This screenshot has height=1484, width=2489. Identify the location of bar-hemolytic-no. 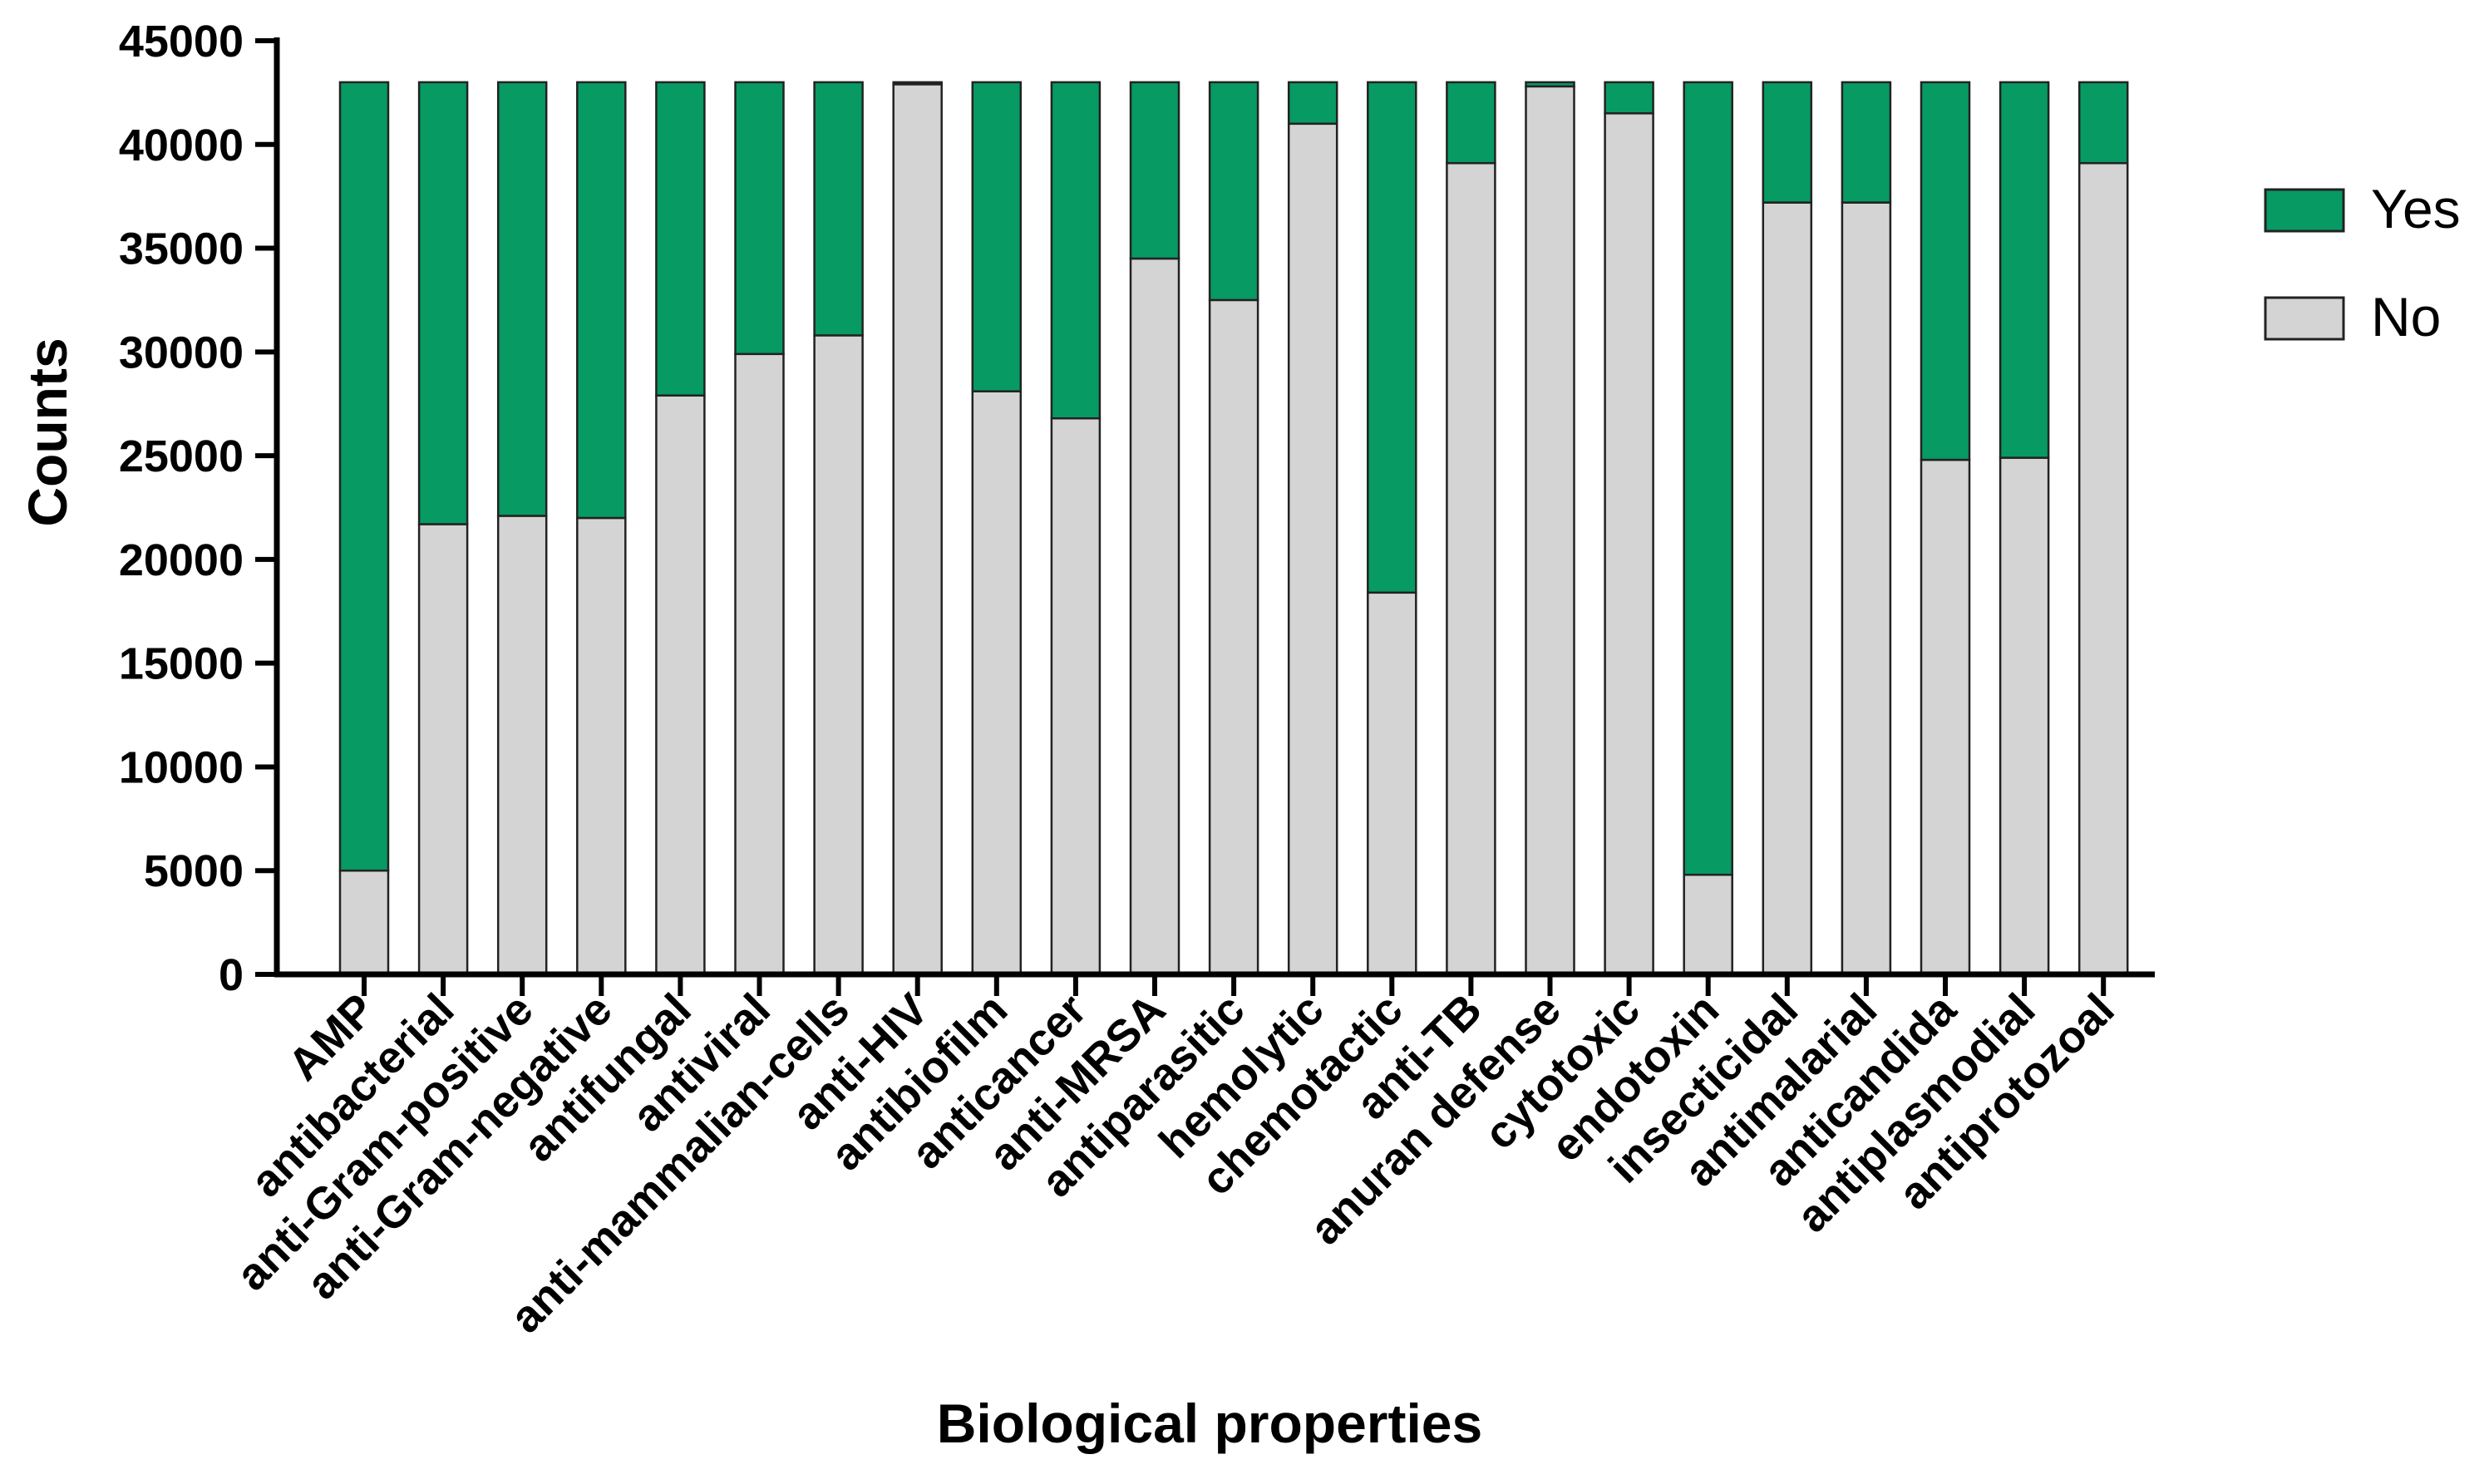
(1312, 549).